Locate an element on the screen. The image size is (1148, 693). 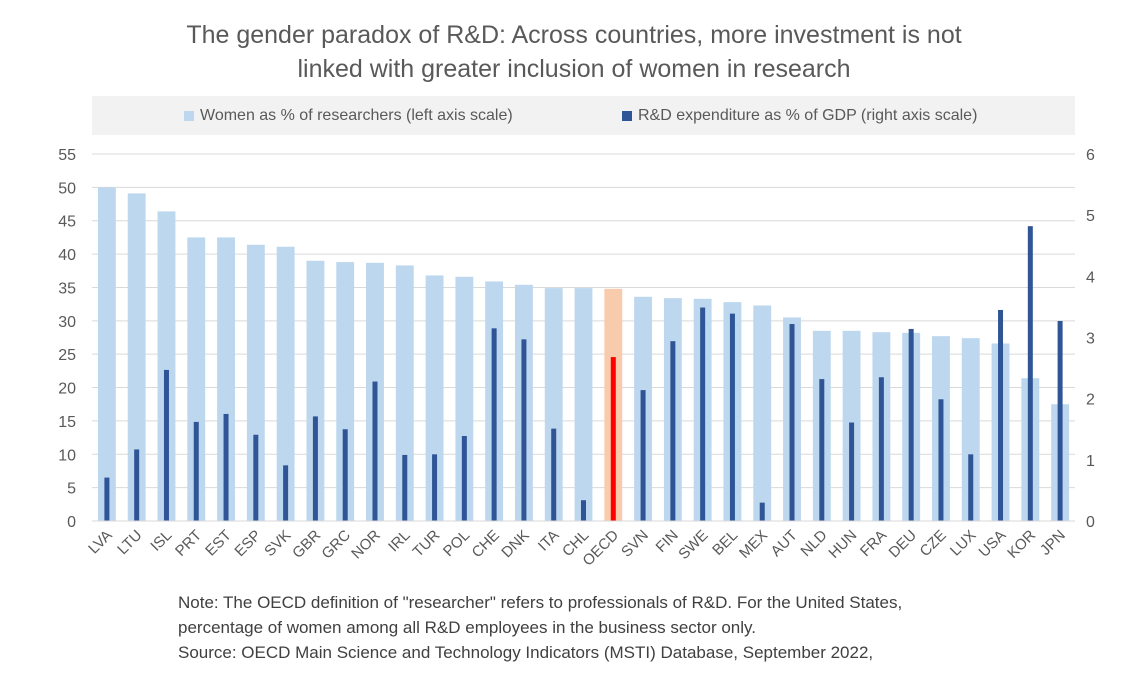
category-label: POL is located at coordinates (456, 543).